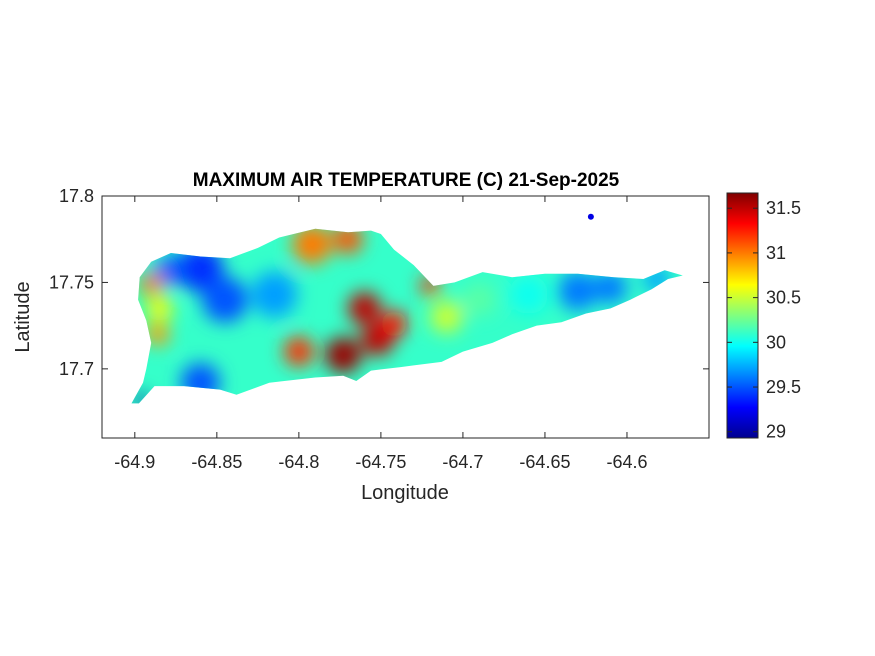  Describe the element at coordinates (783, 387) in the screenshot. I see `colorbar-tick-label: 29.5` at that location.